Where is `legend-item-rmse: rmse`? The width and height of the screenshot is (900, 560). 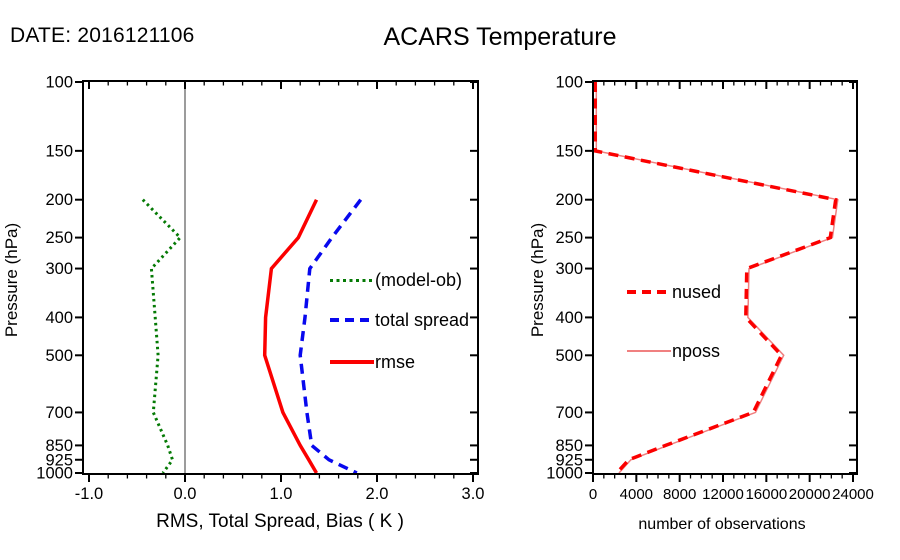
legend-item-rmse: rmse is located at coordinates (372, 362).